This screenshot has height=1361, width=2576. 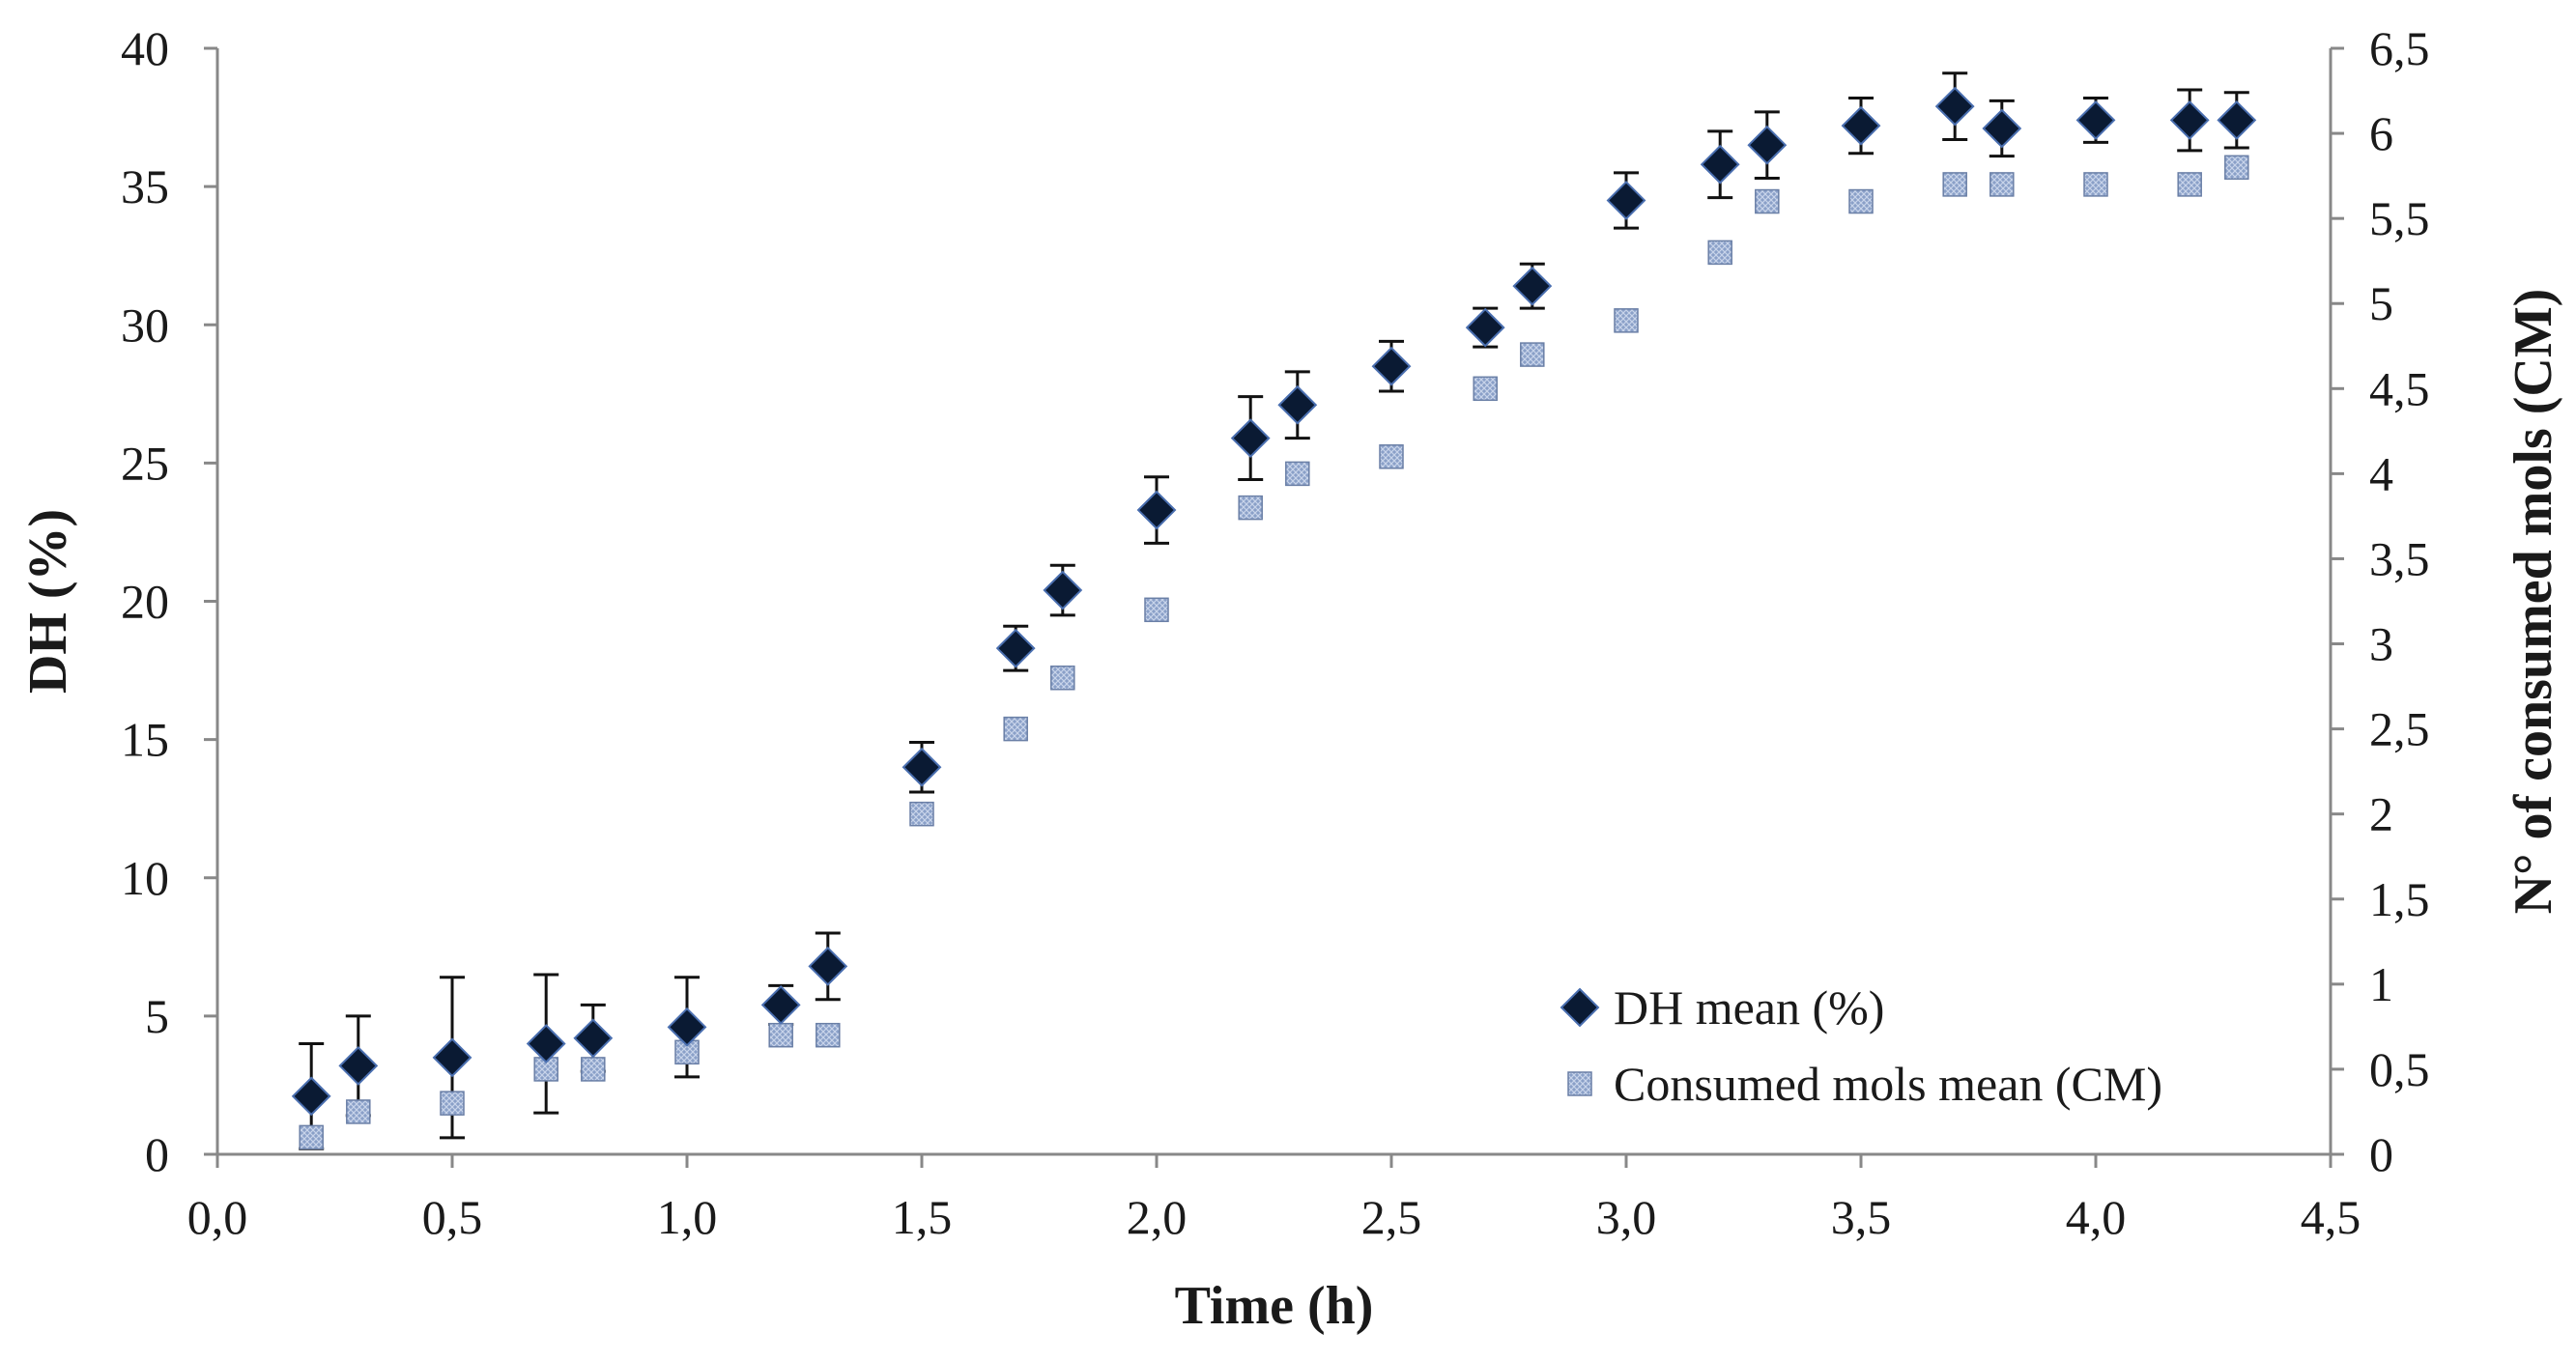 What do you see at coordinates (2381, 814) in the screenshot?
I see `y2-tick-label: 2` at bounding box center [2381, 814].